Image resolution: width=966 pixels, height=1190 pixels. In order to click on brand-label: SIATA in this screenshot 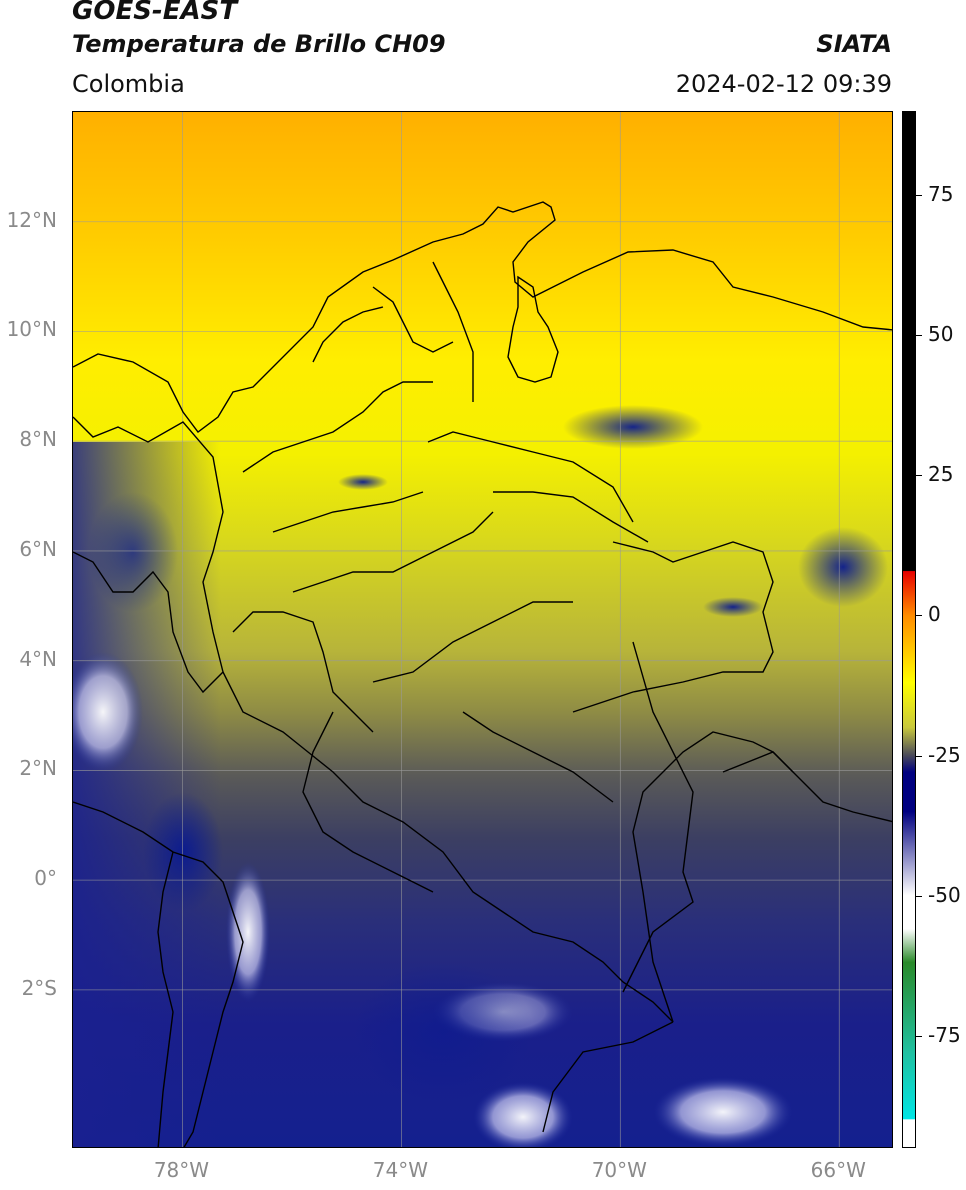, I will do `click(854, 44)`.